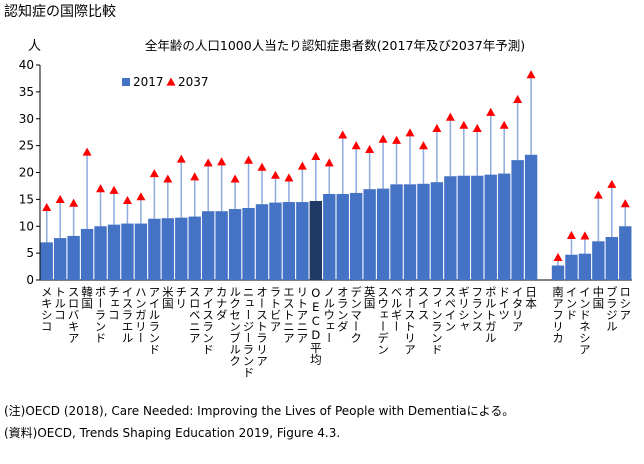 This screenshot has width=644, height=464. What do you see at coordinates (571, 303) in the screenshot?
I see `x-tick-label: インド` at bounding box center [571, 303].